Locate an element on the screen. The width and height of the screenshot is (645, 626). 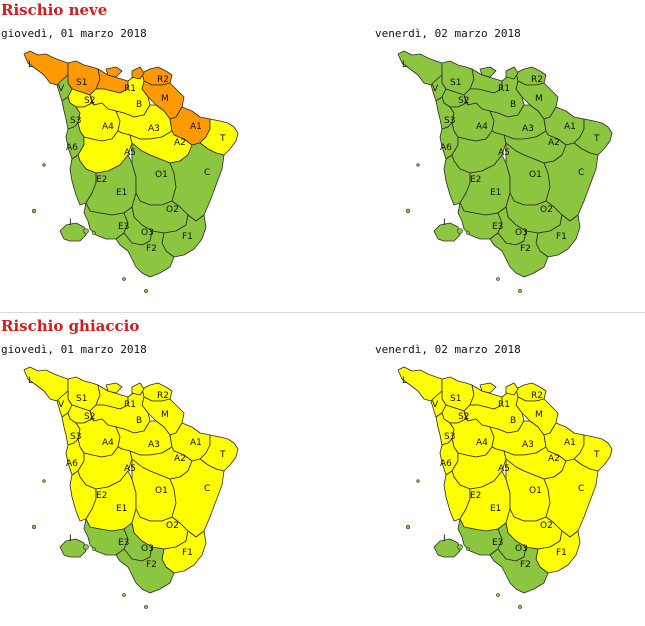
zone-label: R2 is located at coordinates (163, 396).